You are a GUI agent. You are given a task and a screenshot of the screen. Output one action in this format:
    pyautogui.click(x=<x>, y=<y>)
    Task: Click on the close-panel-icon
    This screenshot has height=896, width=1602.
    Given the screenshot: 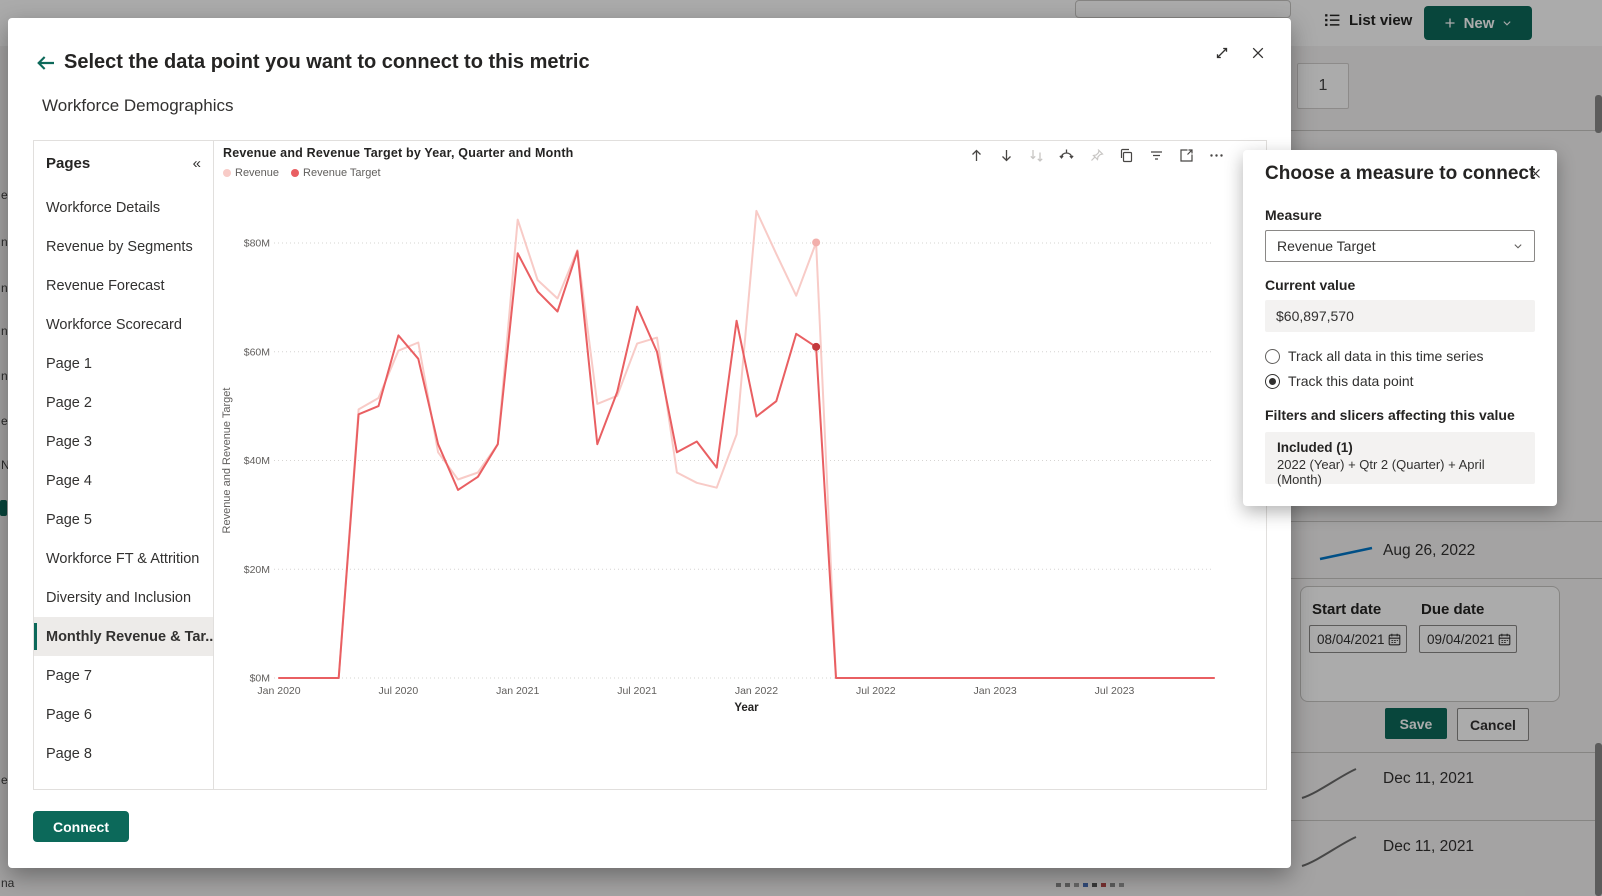 What is the action you would take?
    pyautogui.click(x=1535, y=173)
    